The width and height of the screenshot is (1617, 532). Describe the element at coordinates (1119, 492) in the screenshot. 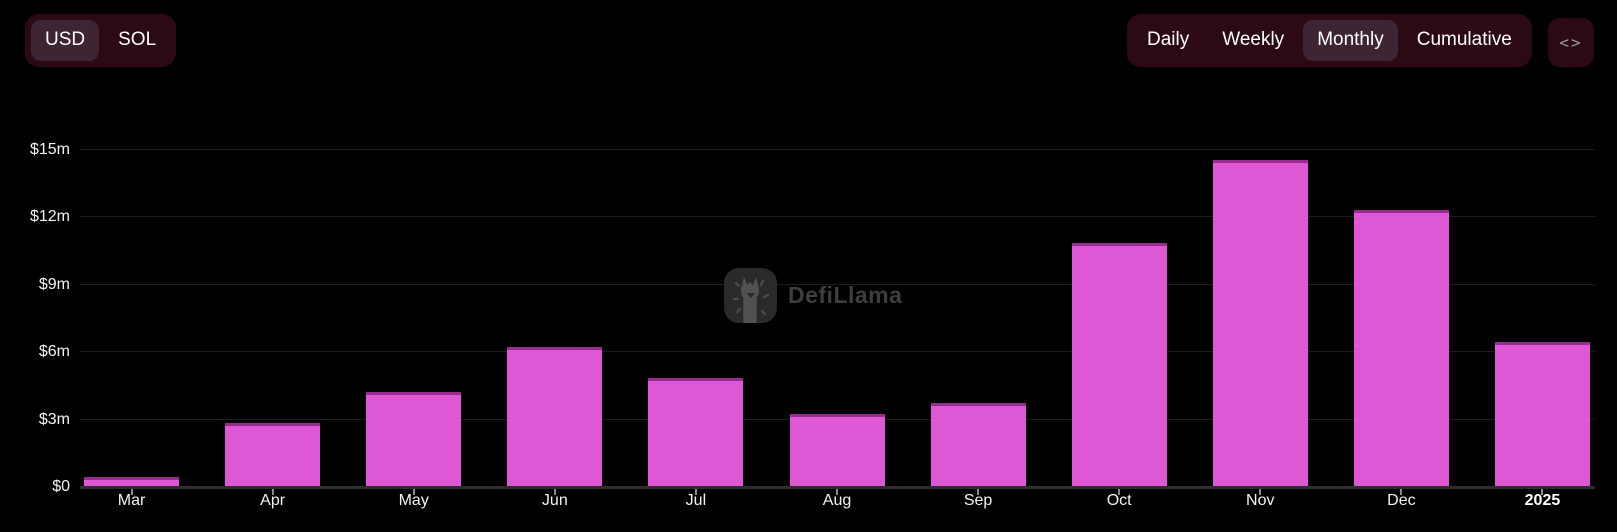

I see `x-tick-oct` at that location.